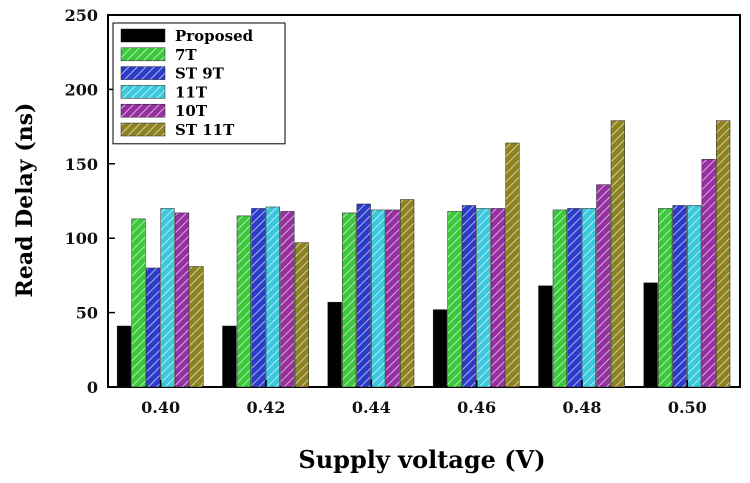 The image size is (750, 483). I want to click on legend-swatch-11t, so click(143, 92).